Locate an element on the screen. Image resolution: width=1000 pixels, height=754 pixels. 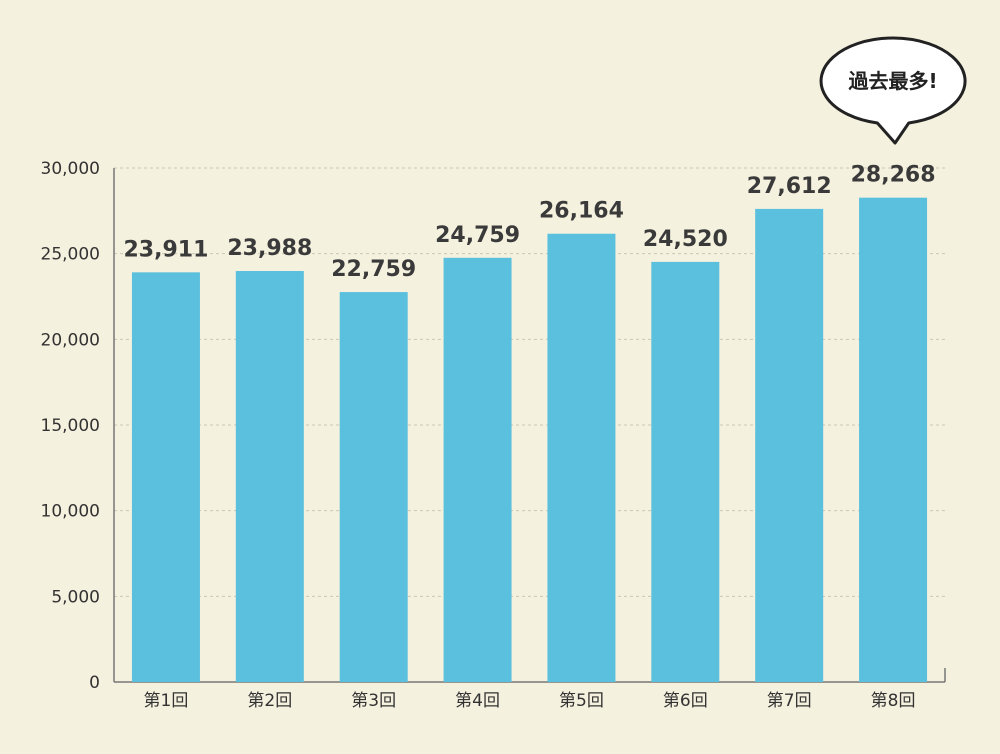
callout-bubble: 過去最多! is located at coordinates (893, 90).